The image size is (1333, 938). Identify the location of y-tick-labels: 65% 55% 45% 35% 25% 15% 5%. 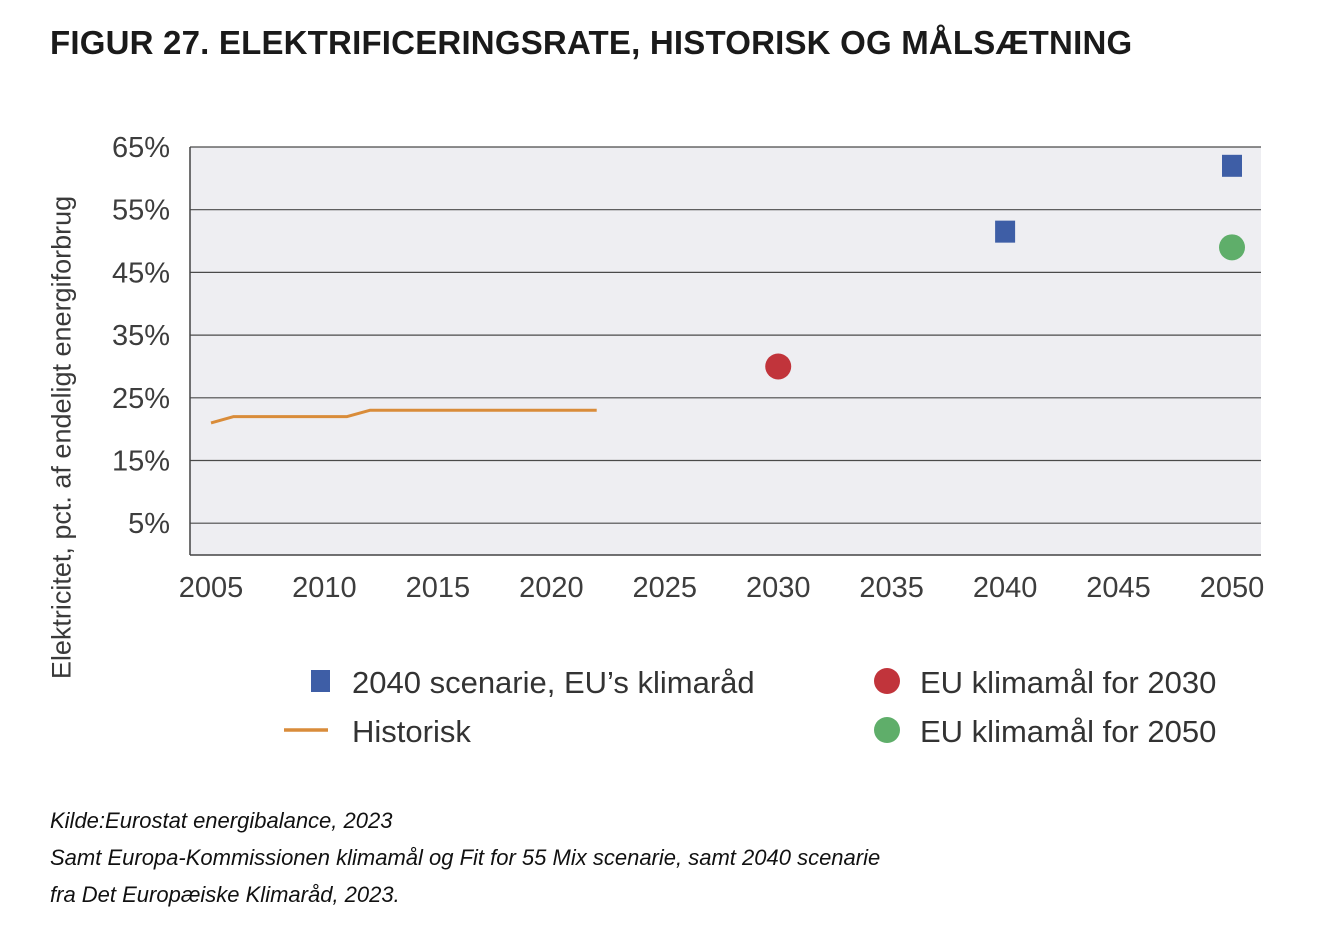
(141, 336).